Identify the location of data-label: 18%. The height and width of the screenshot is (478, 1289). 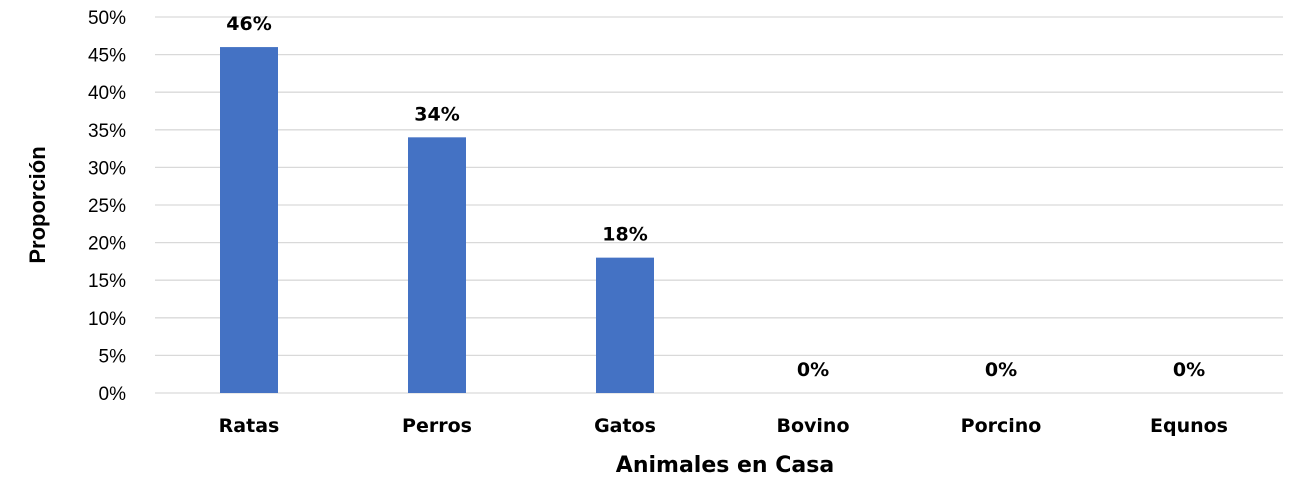
(624, 235).